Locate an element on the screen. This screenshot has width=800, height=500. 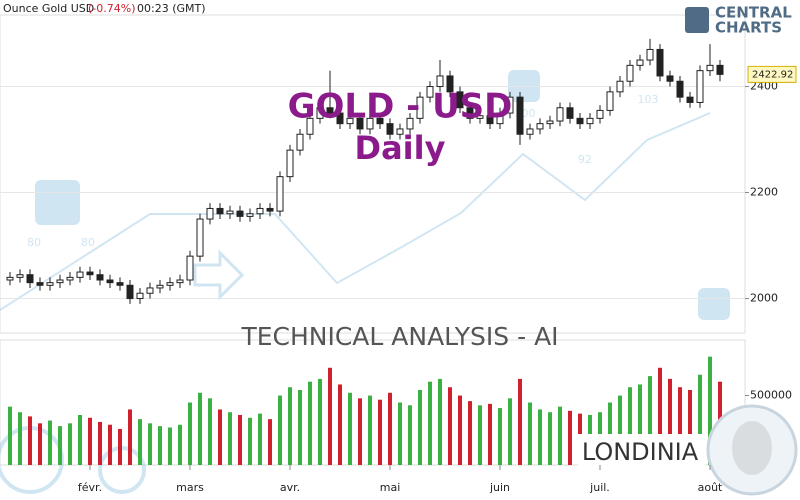
brand-line1: CENTRAL is located at coordinates (753, 13).